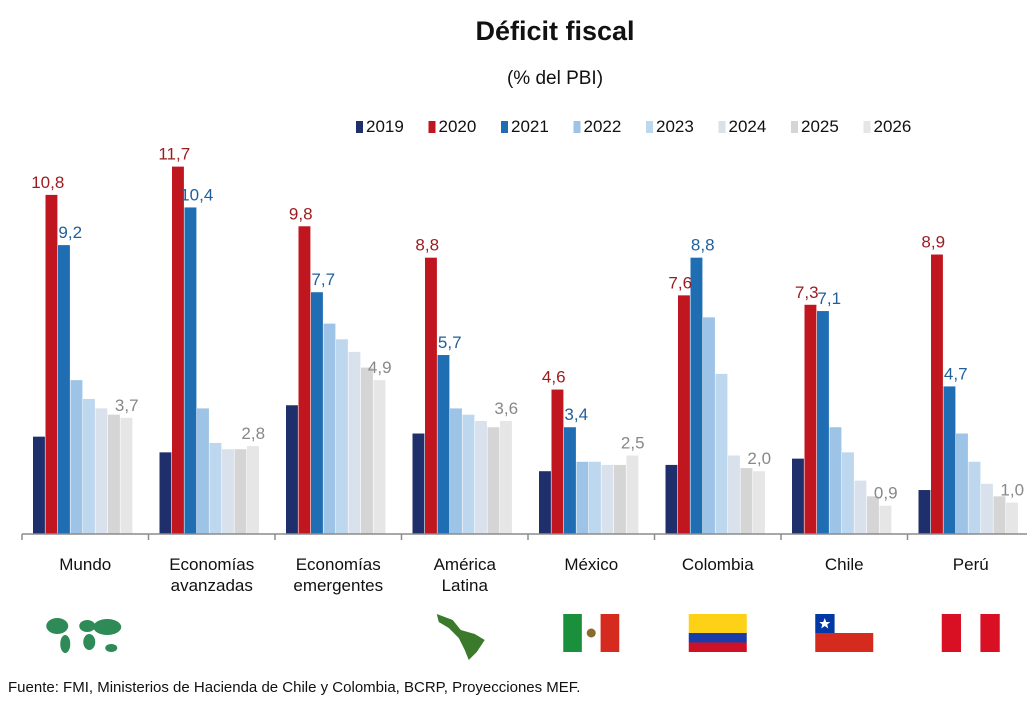  I want to click on world-map-icon, so click(84, 635).